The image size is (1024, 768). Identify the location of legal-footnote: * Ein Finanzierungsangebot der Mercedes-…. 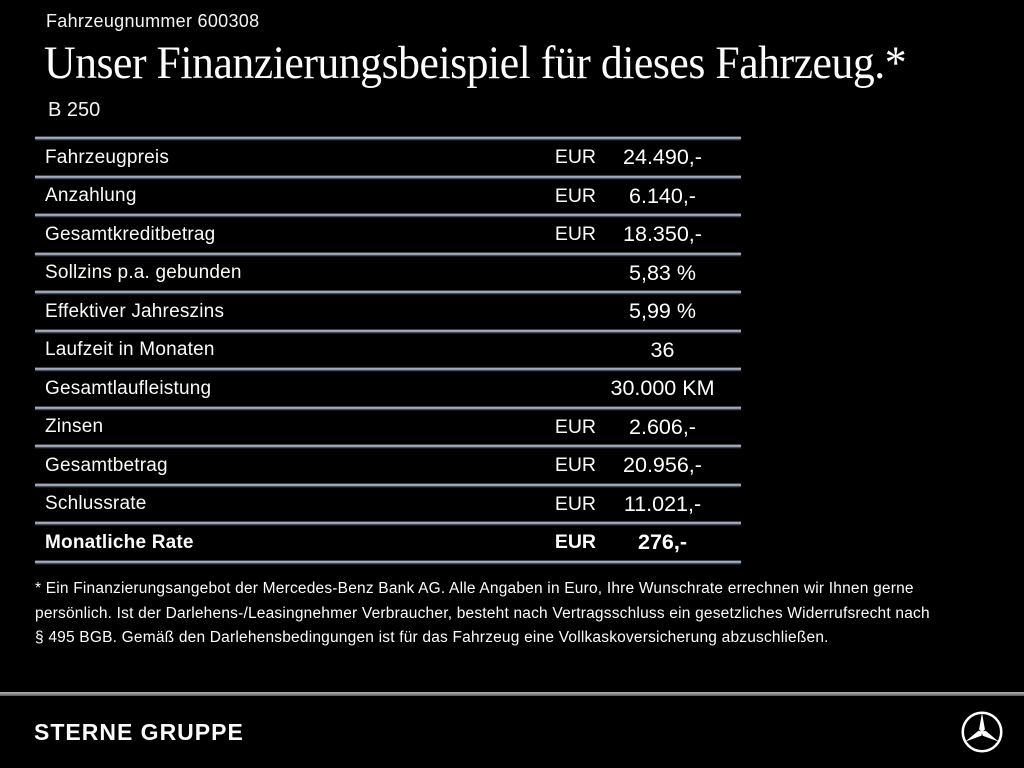
(482, 613).